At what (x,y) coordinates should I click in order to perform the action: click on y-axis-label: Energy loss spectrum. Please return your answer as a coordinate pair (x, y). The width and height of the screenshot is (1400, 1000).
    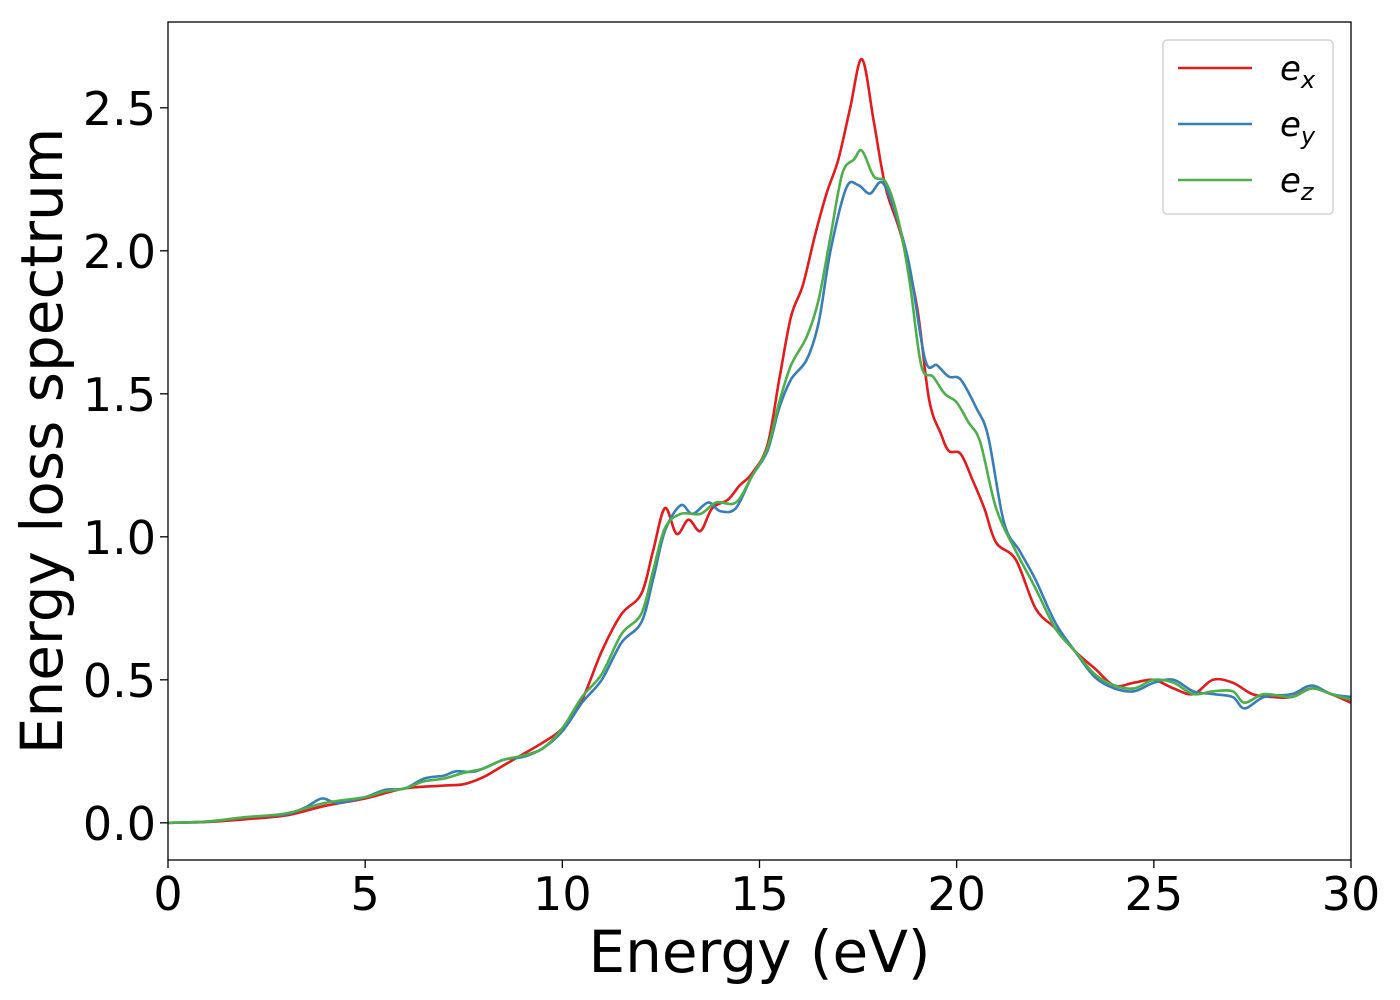
    Looking at the image, I should click on (42, 441).